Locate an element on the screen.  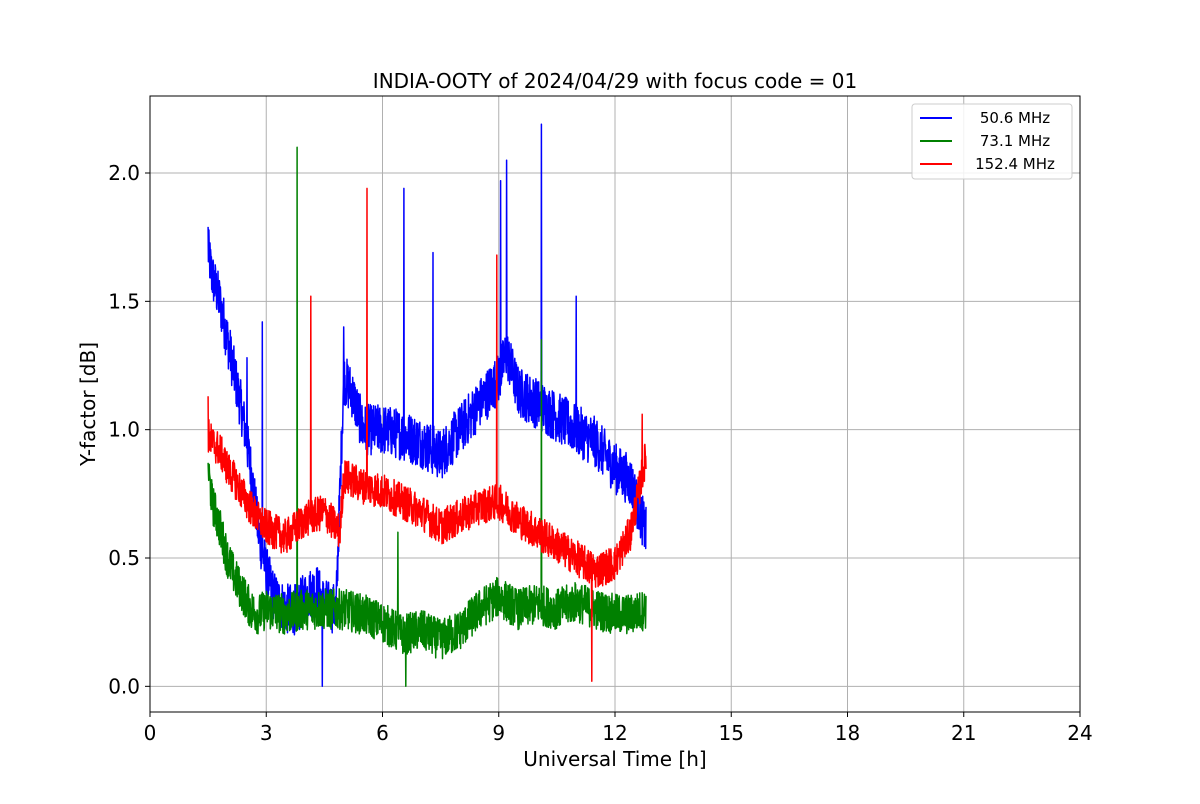
legend-entries: 50.6 MHz 73.1 MHz 152.4 MHz is located at coordinates (987, 141).